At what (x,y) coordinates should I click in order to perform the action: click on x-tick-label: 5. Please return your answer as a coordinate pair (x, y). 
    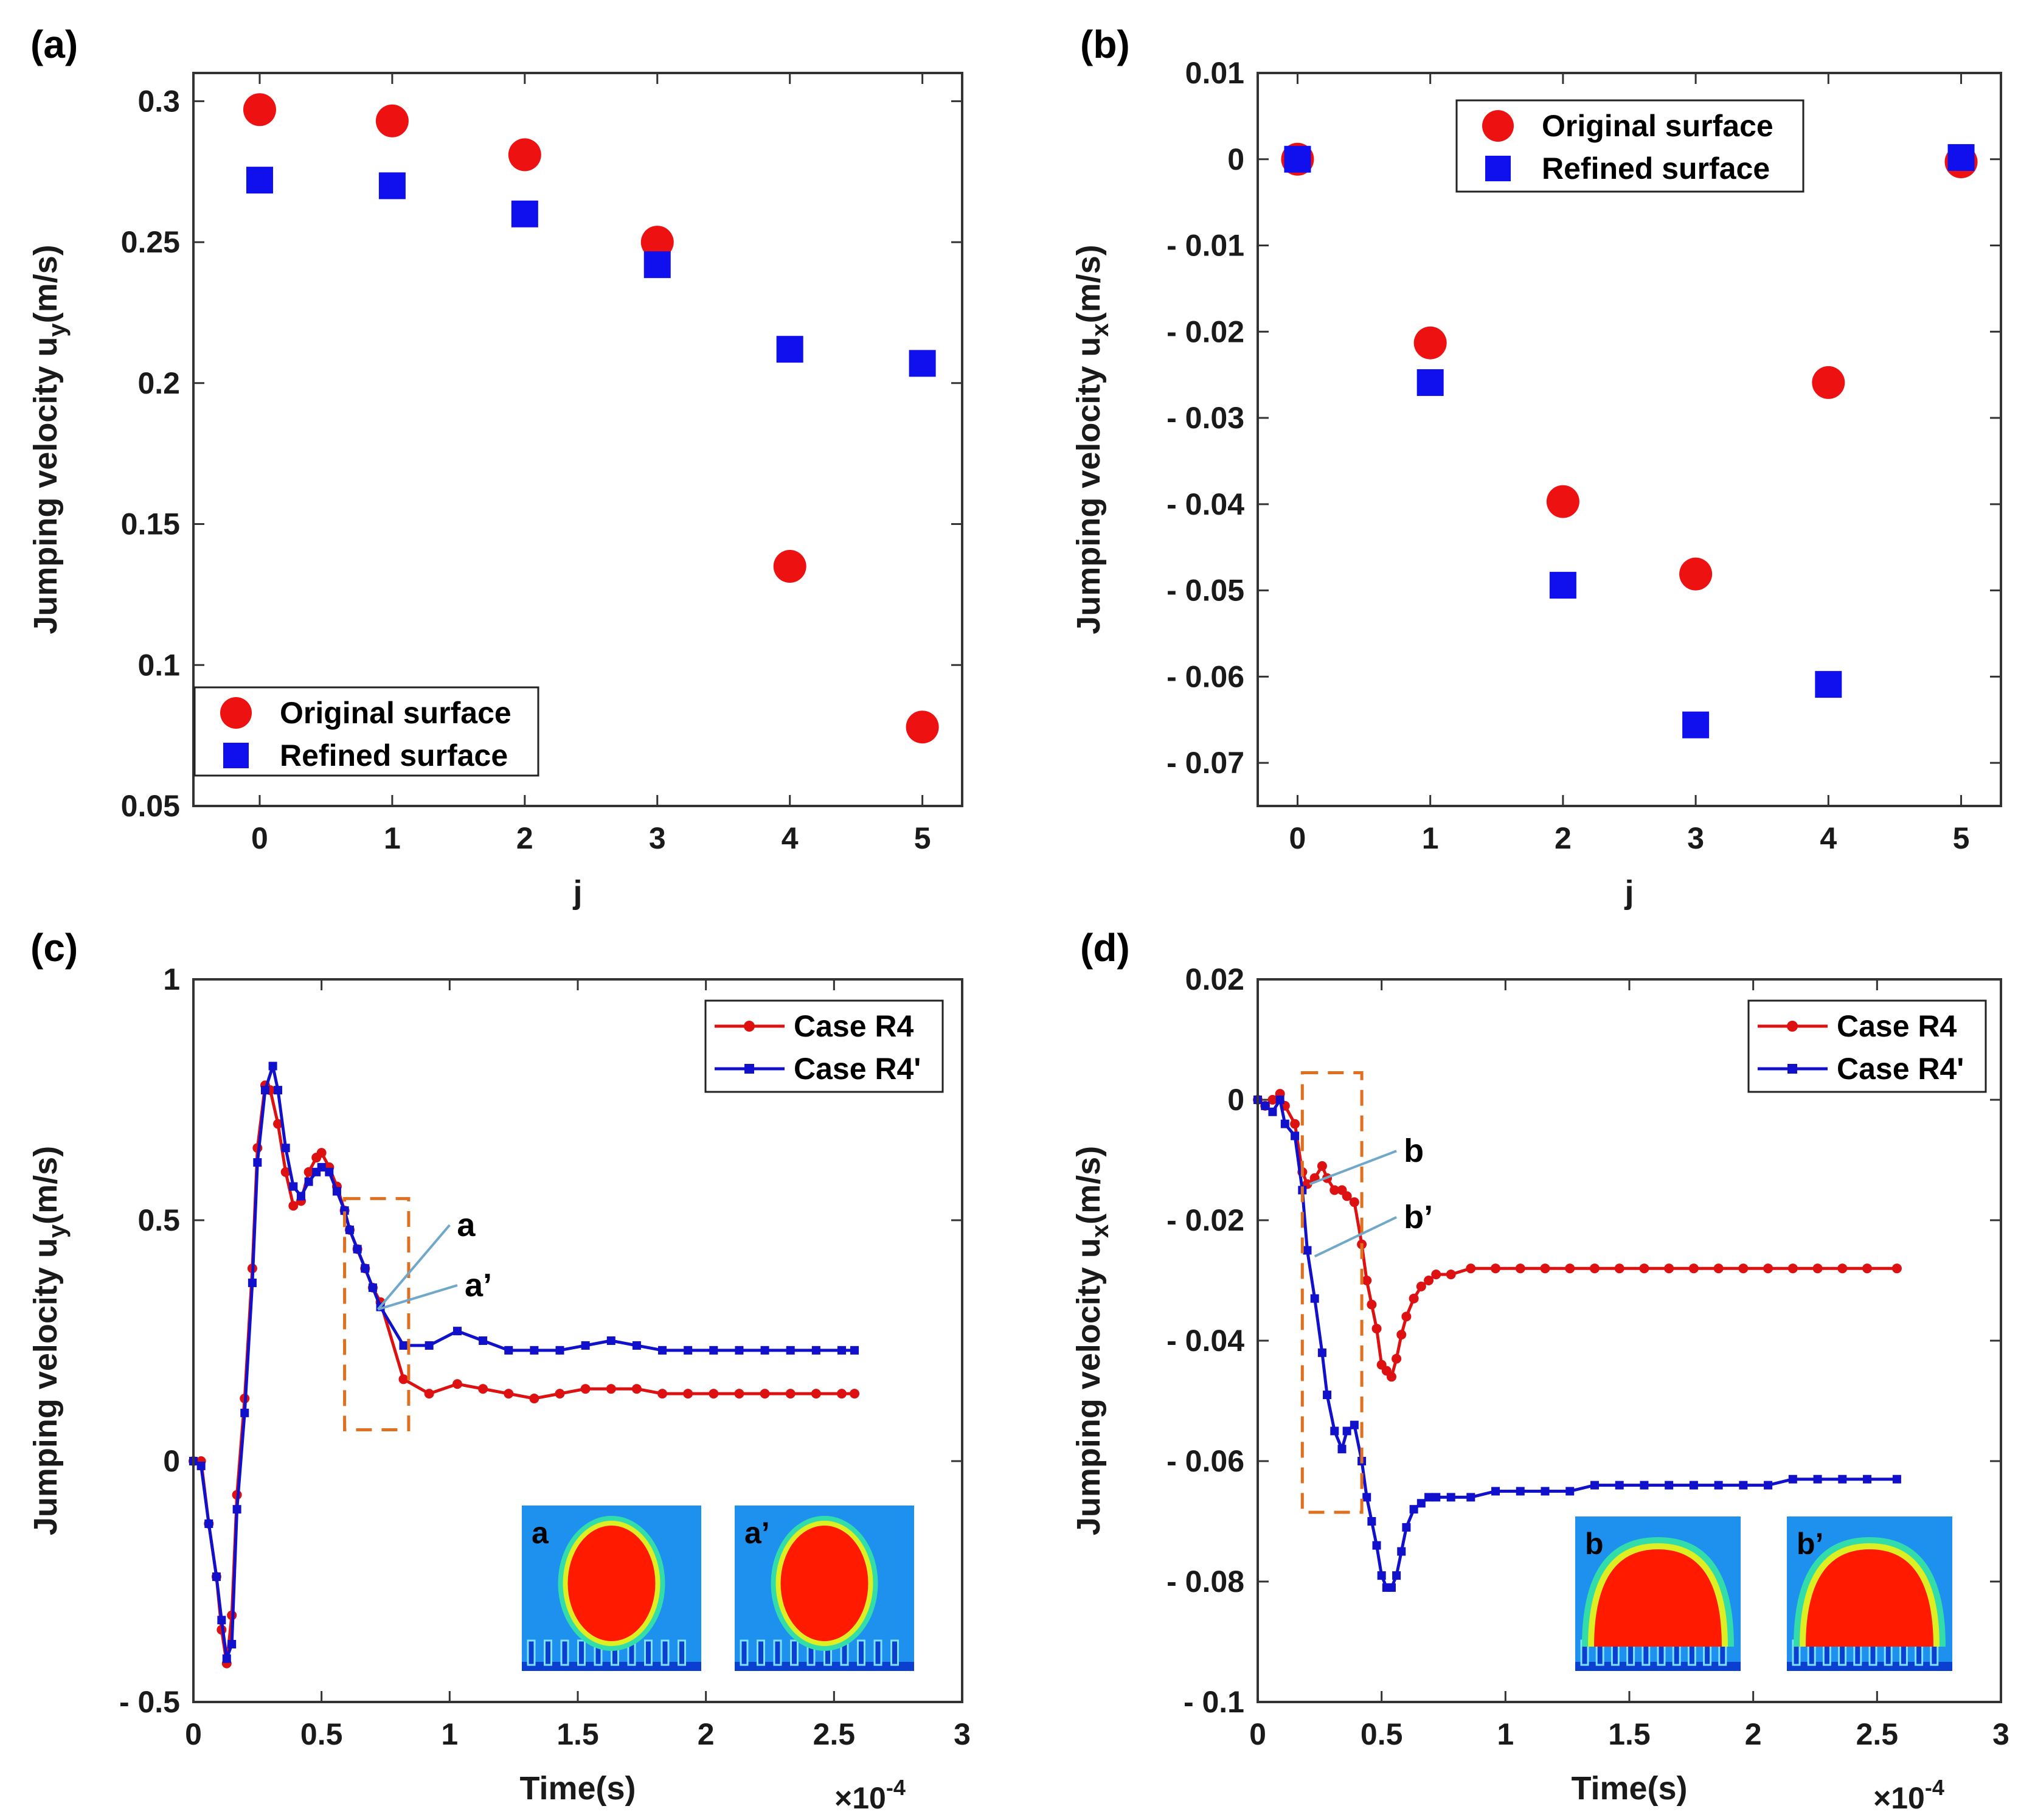
    Looking at the image, I should click on (1961, 838).